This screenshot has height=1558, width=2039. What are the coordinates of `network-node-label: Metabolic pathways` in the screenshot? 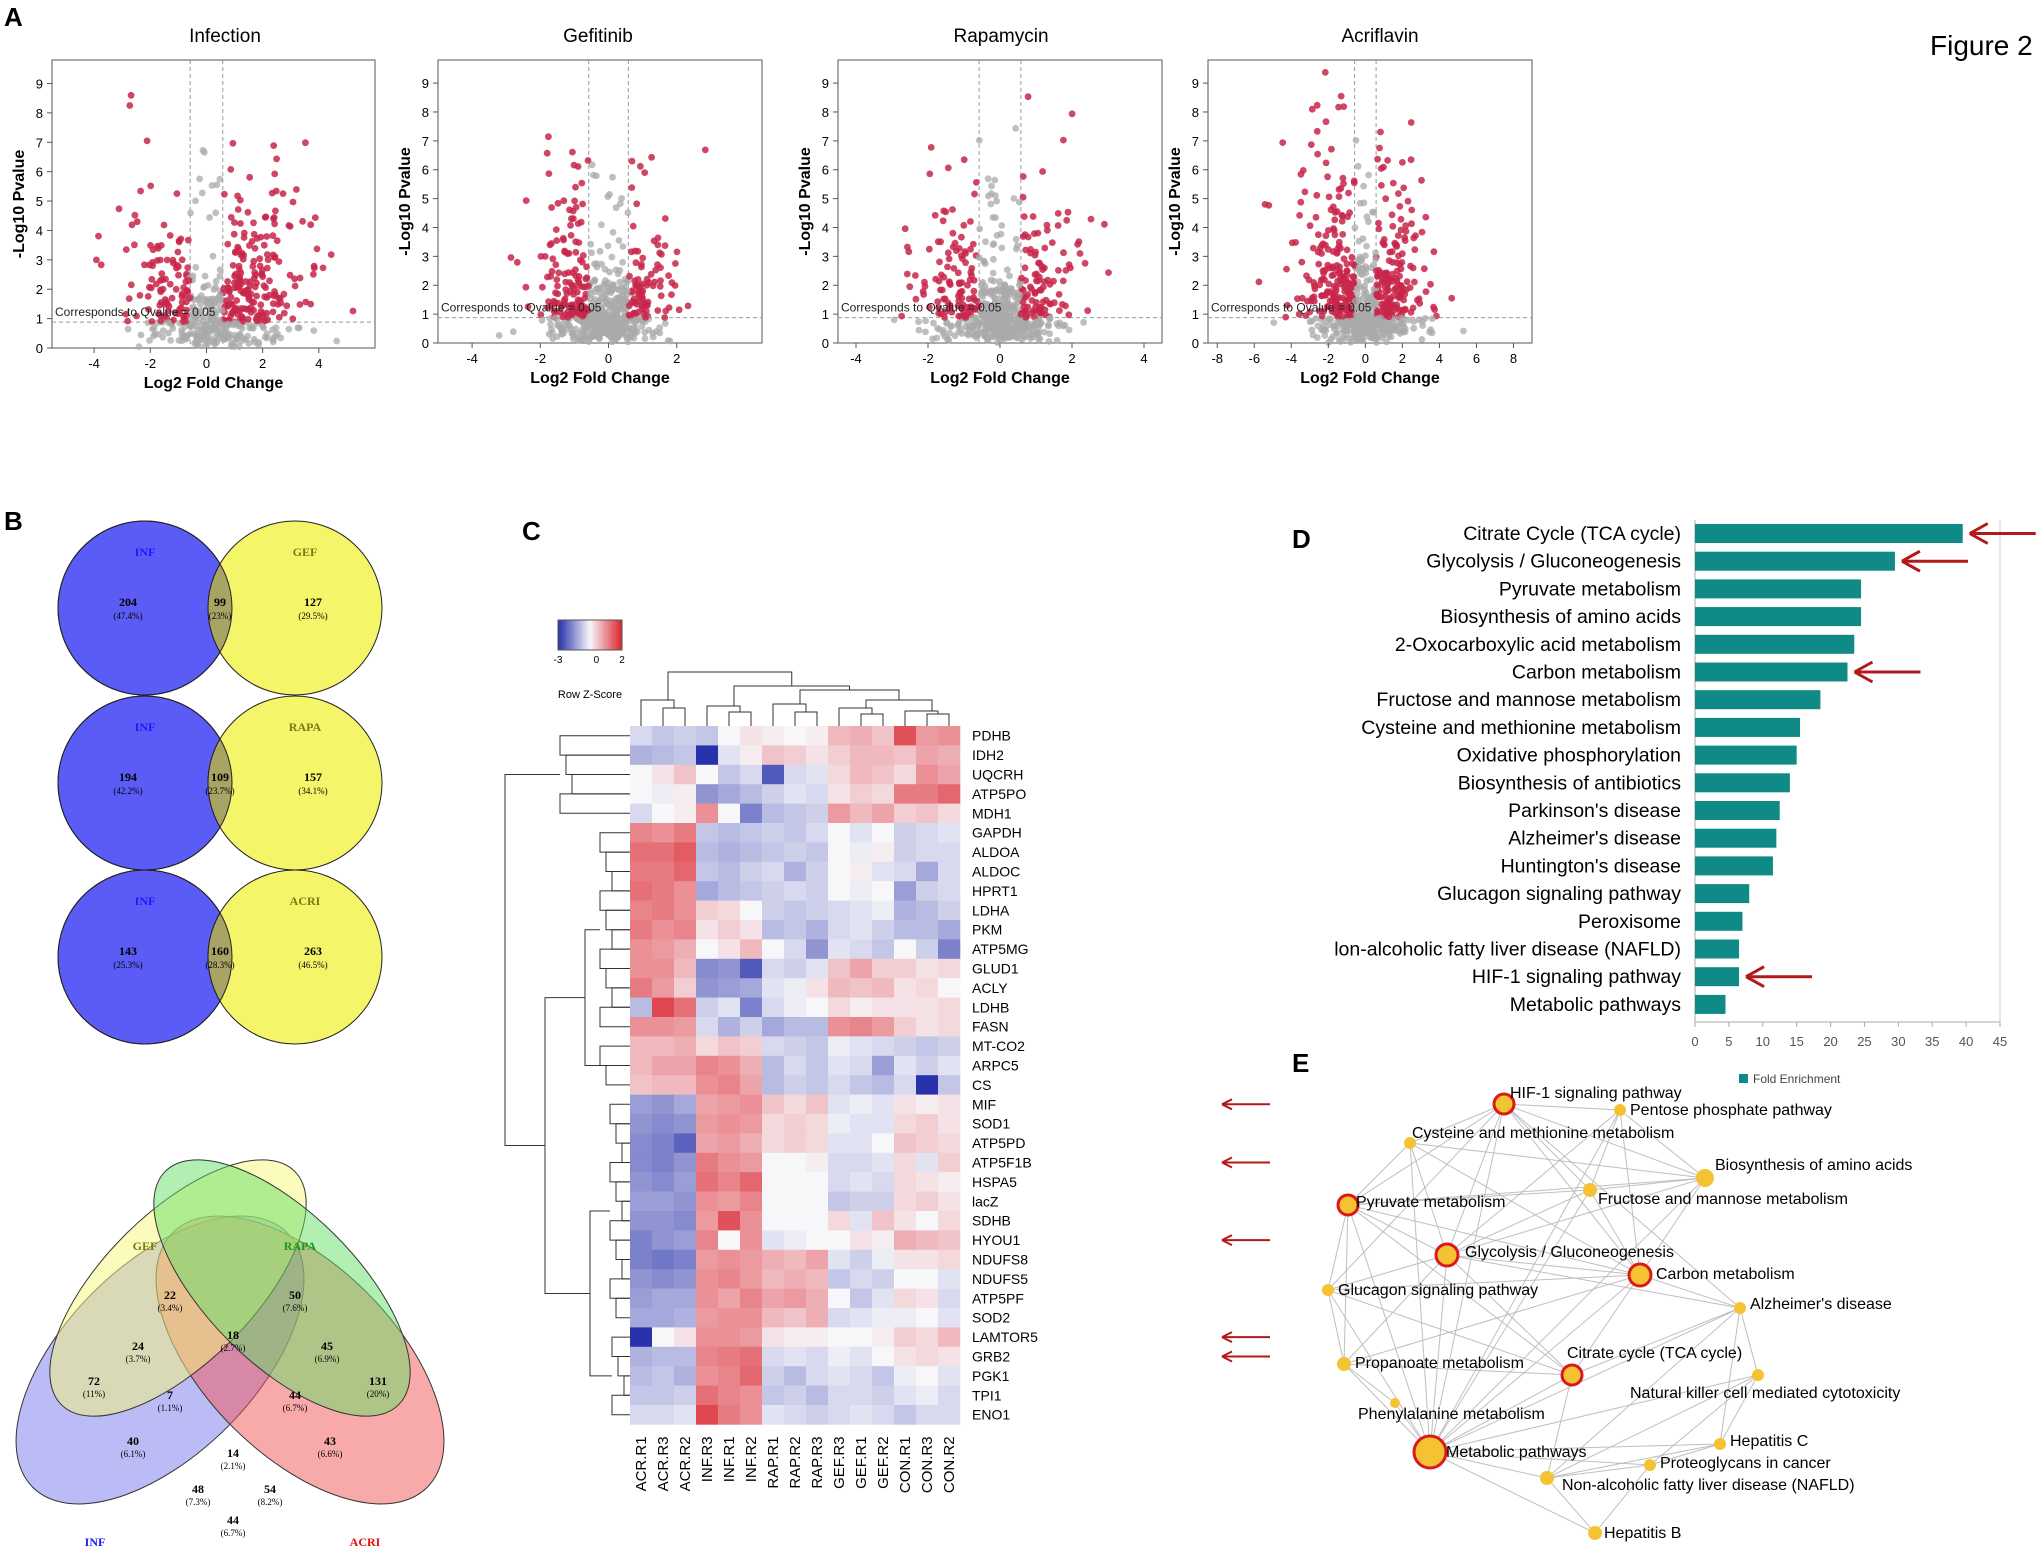 It's located at (1516, 1452).